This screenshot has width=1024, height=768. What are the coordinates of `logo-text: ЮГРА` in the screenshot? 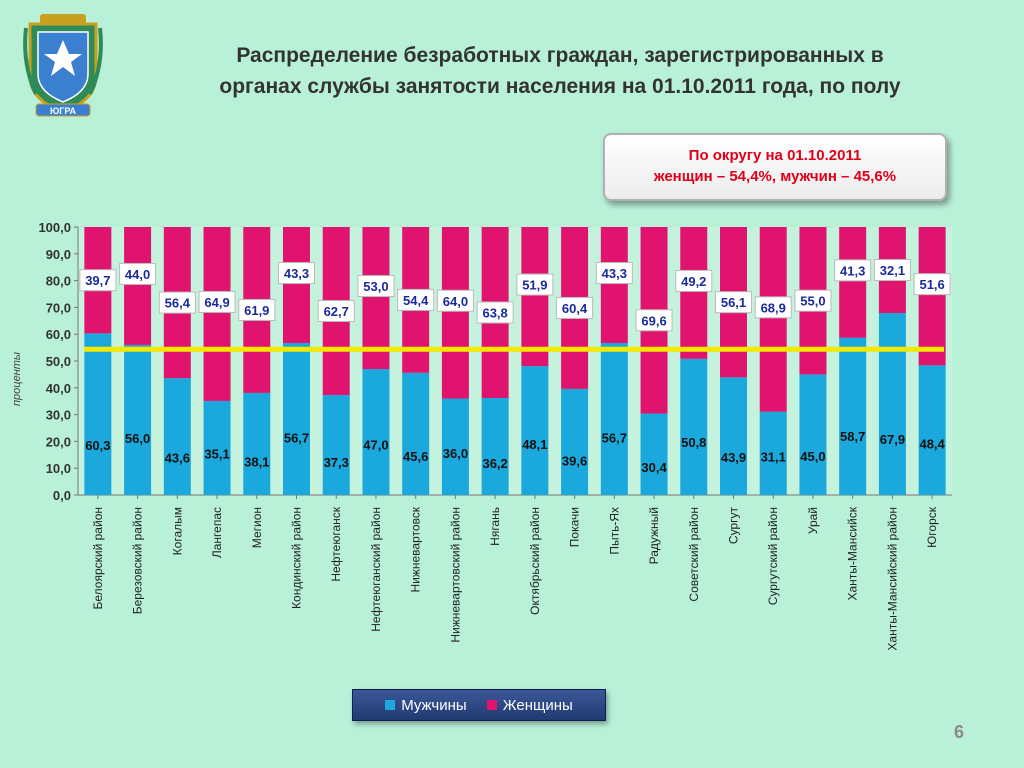 It's located at (63, 111).